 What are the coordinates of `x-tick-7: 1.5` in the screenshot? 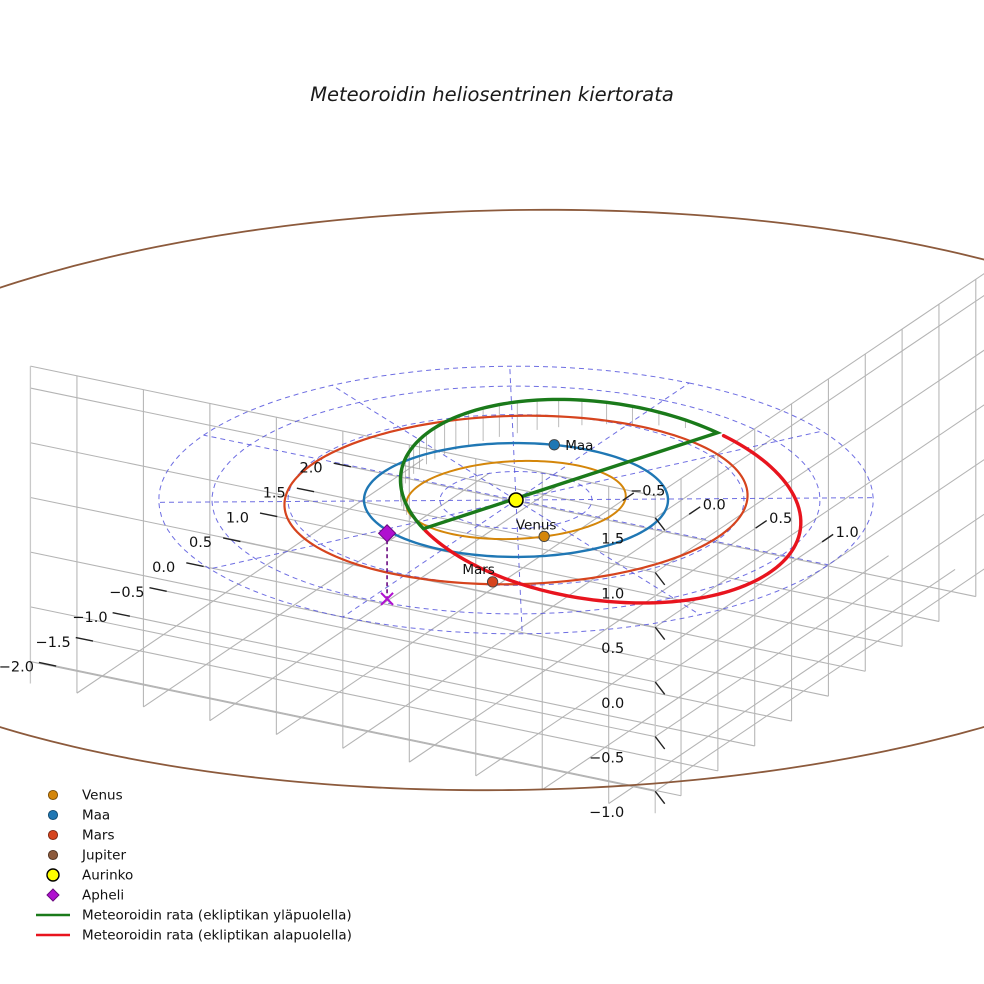 It's located at (274, 493).